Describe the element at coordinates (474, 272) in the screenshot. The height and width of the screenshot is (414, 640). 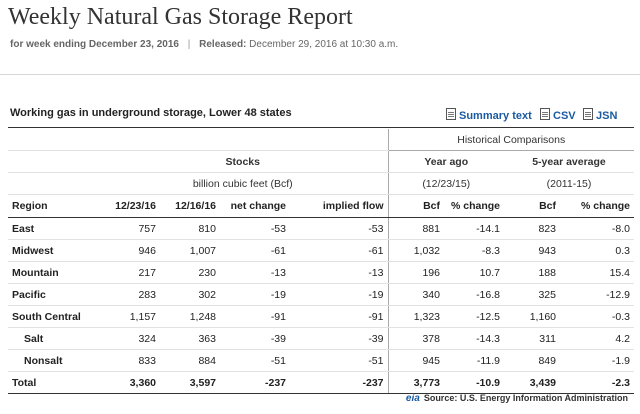
I see `value-cell-ya_pct: 10.7` at that location.